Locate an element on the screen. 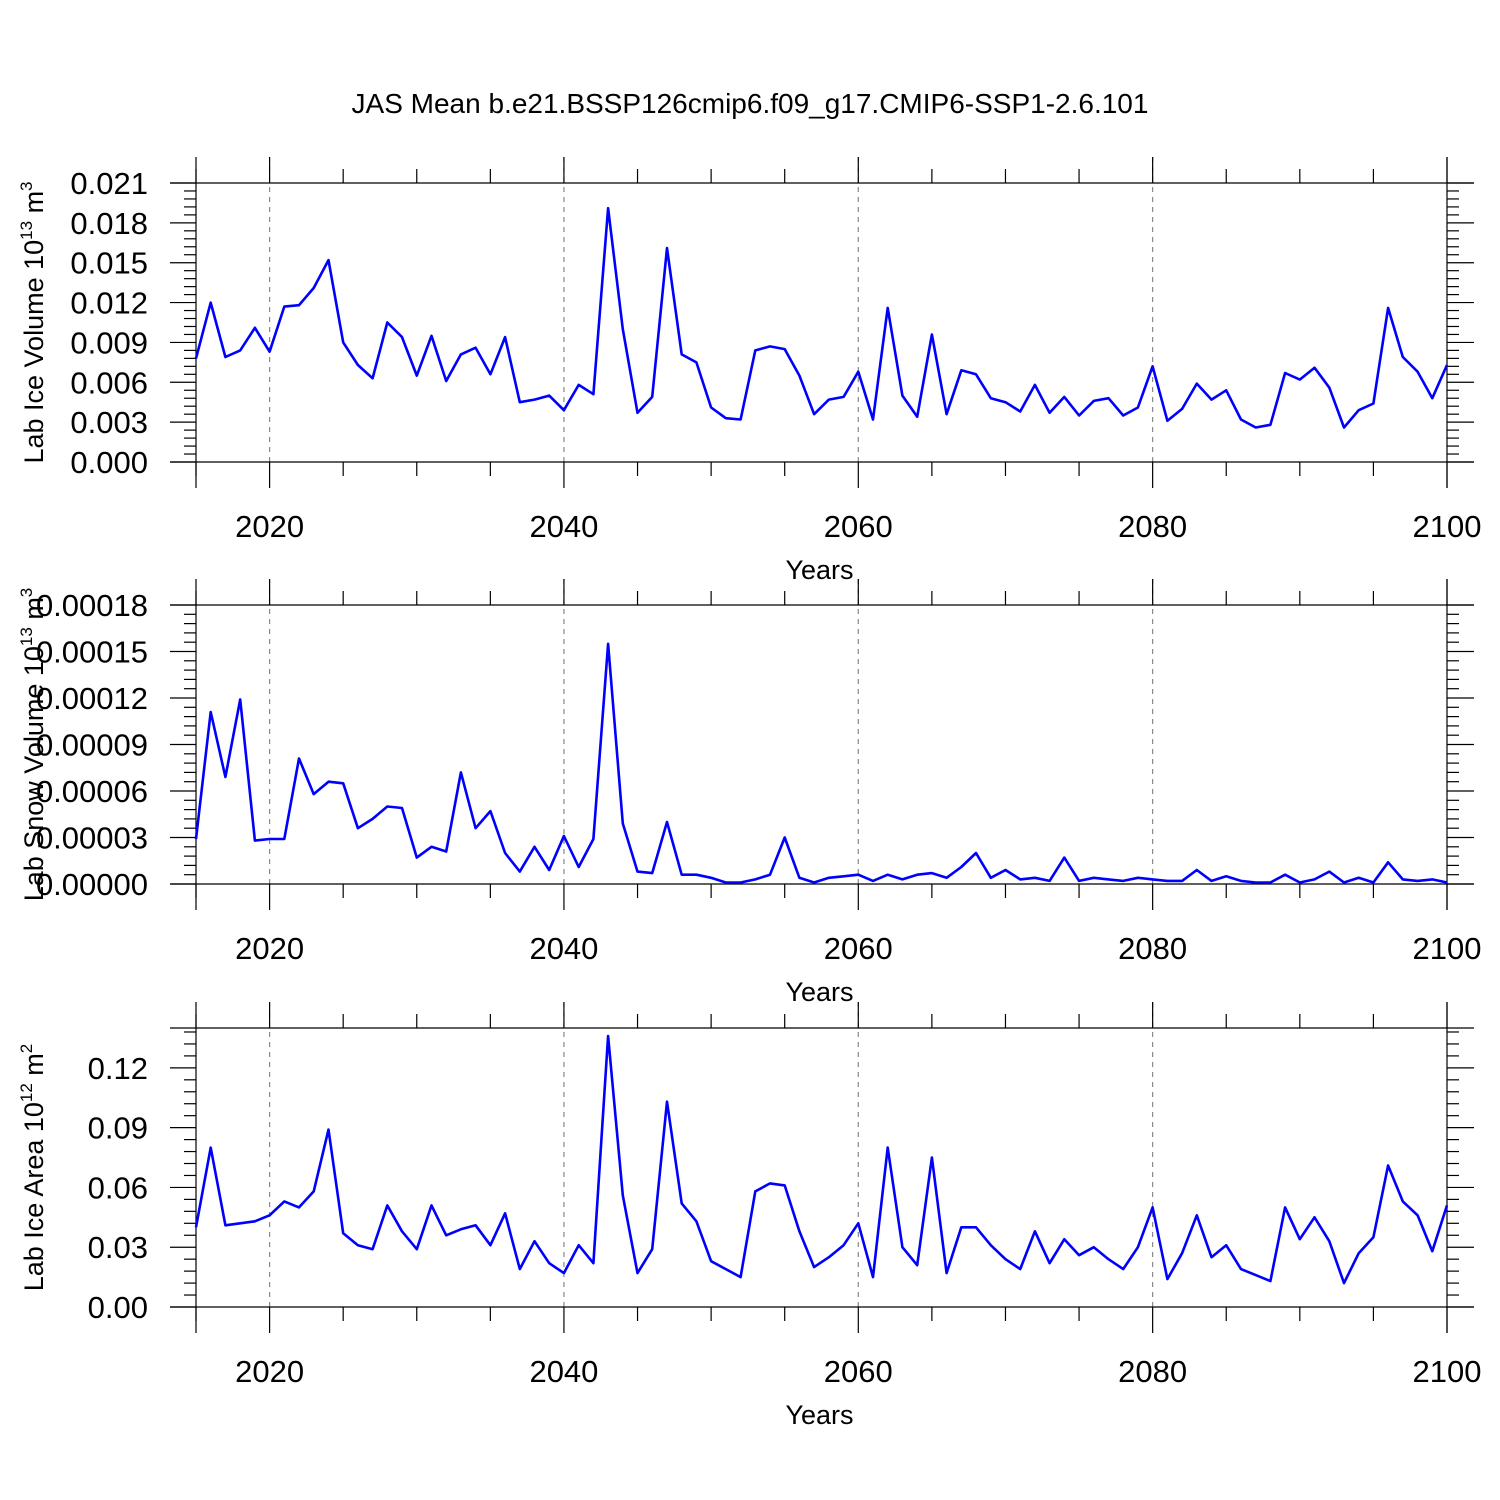 This screenshot has height=1500, width=1500. y-tick-label: 0.03 is located at coordinates (118, 1247).